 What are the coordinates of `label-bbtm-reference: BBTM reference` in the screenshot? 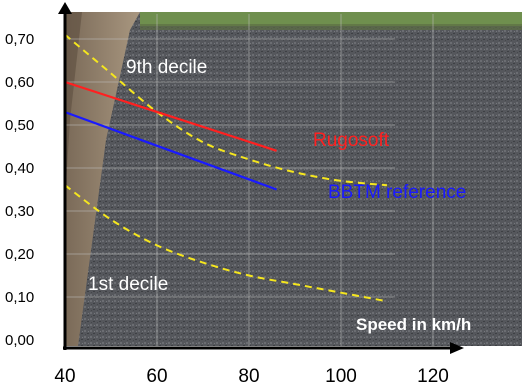 It's located at (397, 192).